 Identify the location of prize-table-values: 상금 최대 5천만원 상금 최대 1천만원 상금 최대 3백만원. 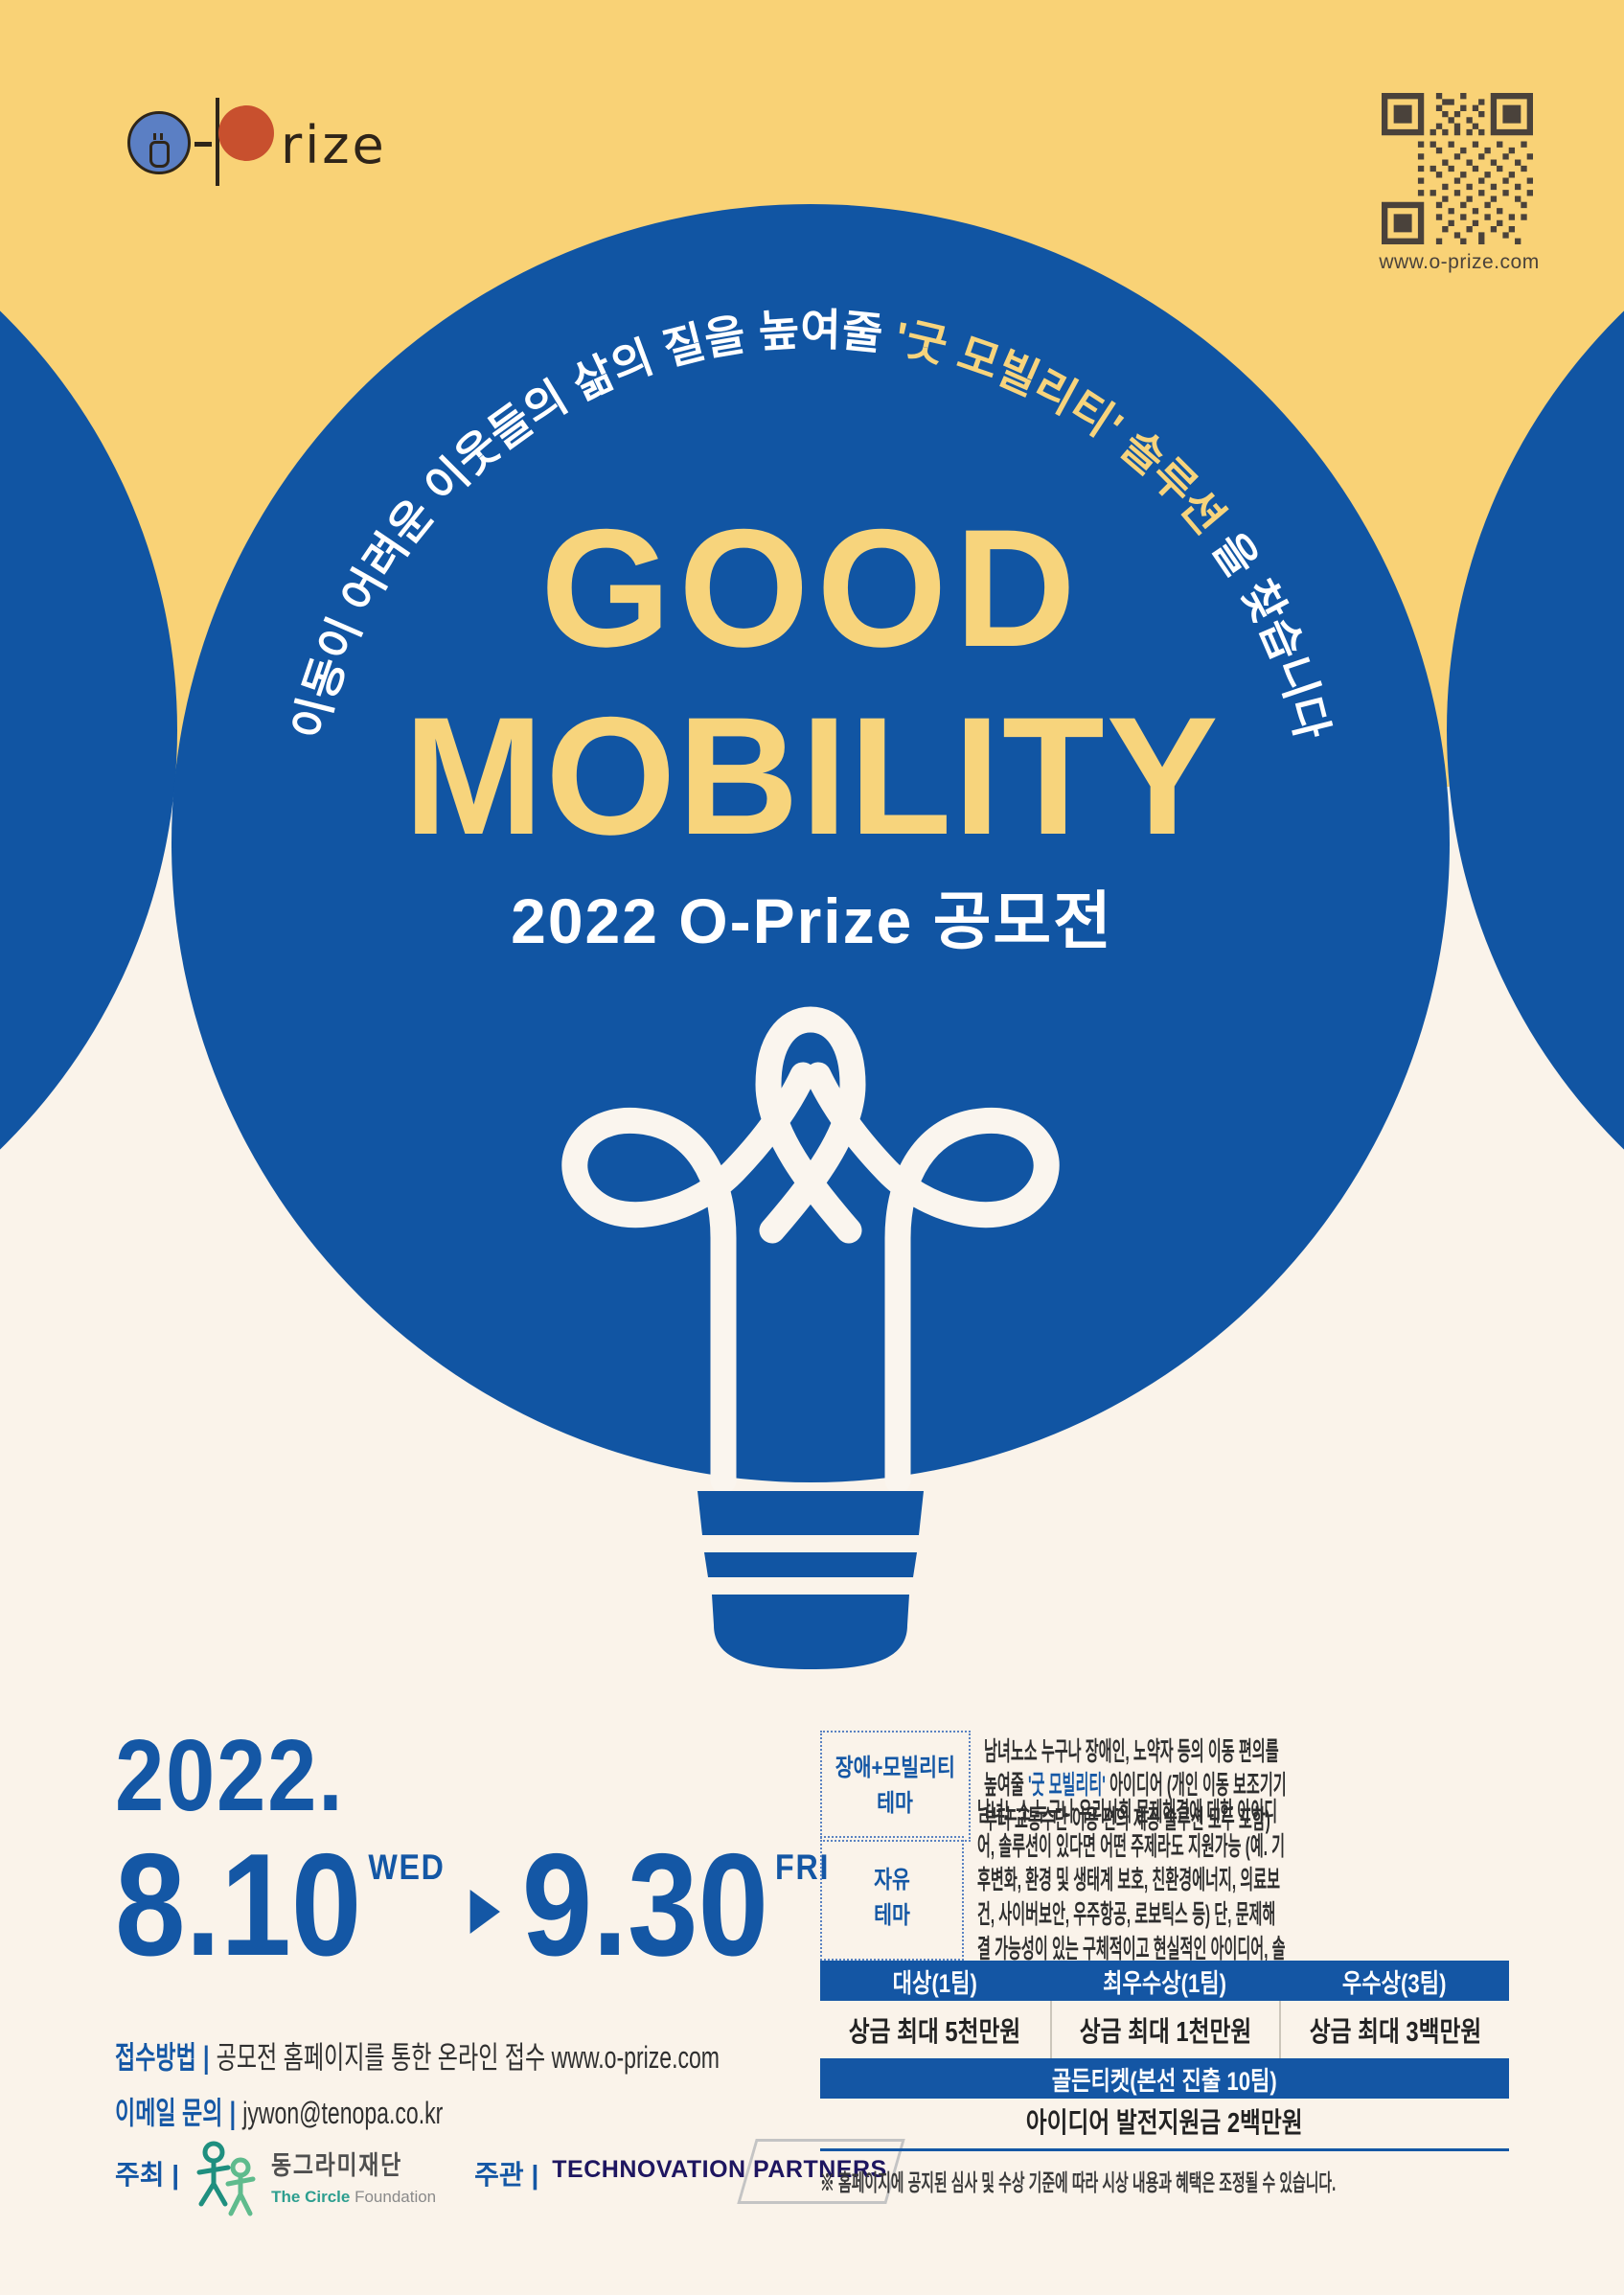
(1164, 2029).